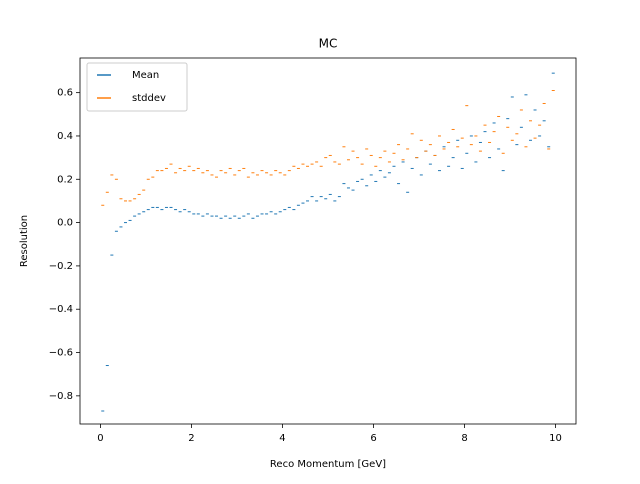 This screenshot has width=640, height=484. Describe the element at coordinates (65, 223) in the screenshot. I see `y-tick-label: 0.0` at that location.